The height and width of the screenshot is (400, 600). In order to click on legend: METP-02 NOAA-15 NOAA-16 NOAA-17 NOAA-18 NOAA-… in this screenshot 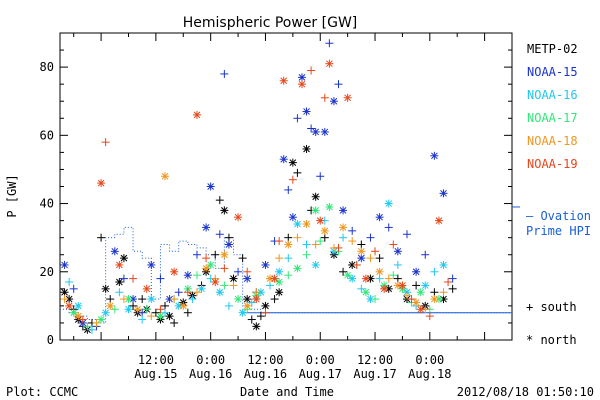, I will do `click(552, 106)`.